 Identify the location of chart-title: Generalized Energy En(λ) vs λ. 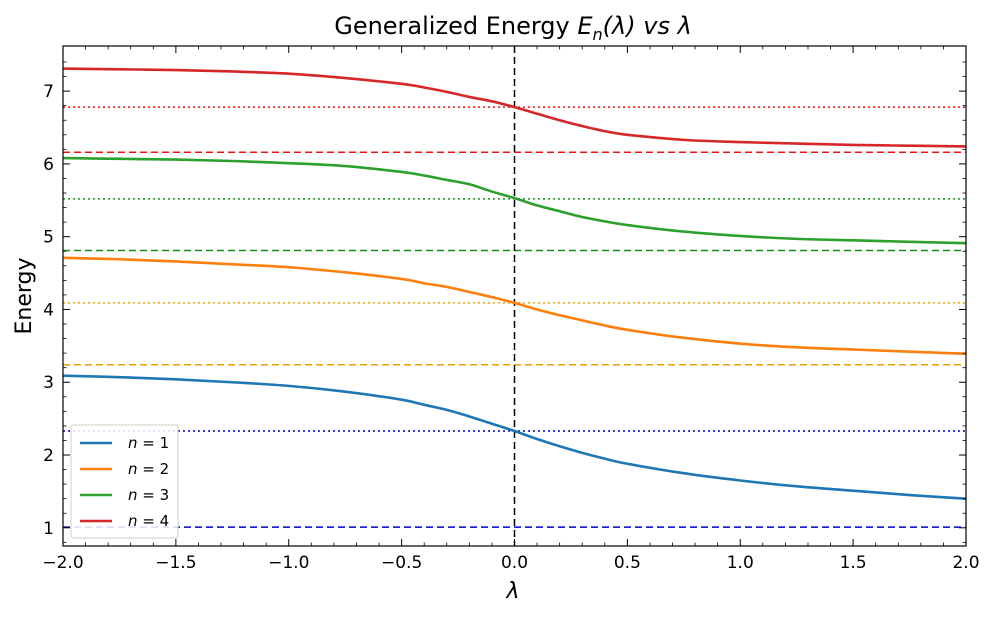
(513, 28).